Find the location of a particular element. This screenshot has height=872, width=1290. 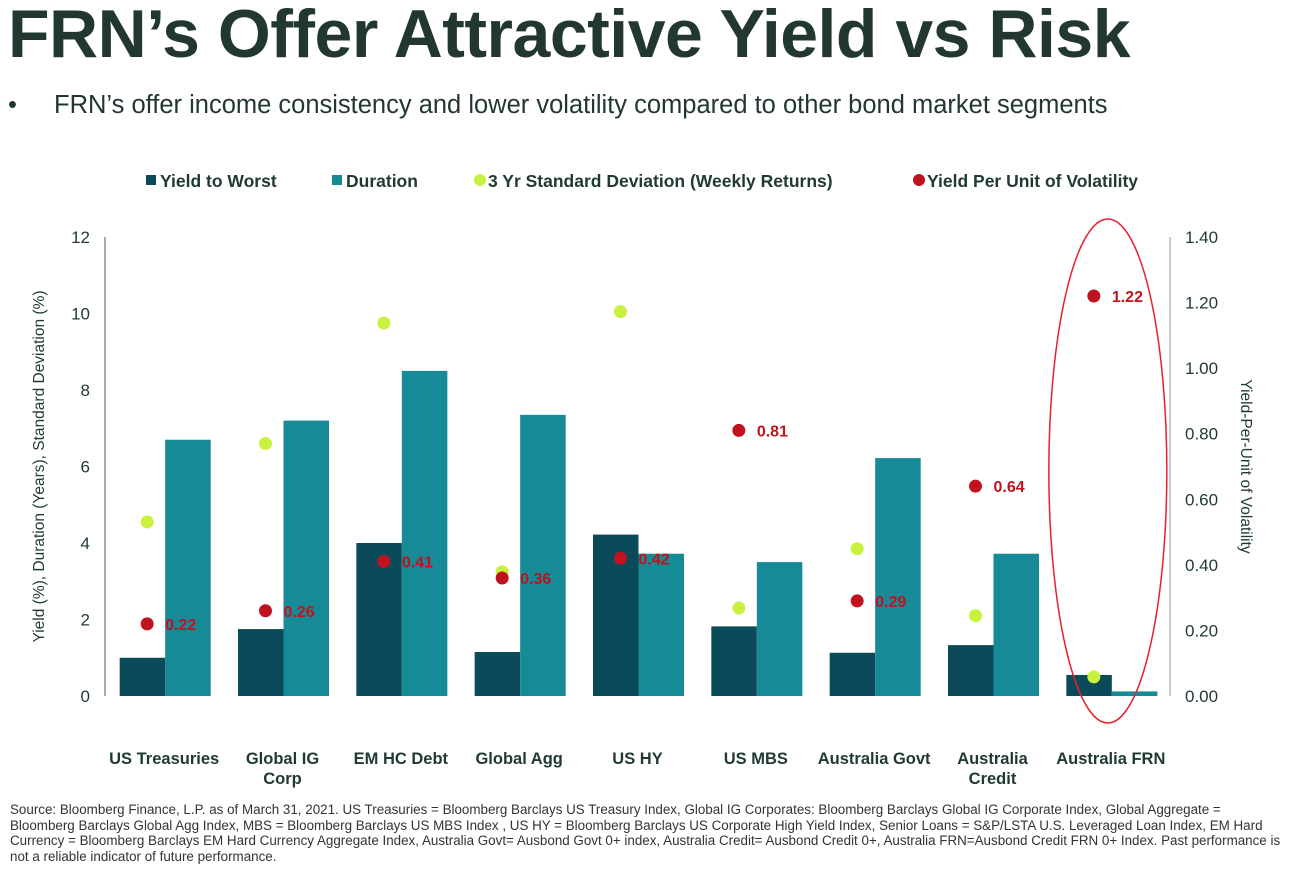

yield-per-vol-label: 0.41 is located at coordinates (417, 563).